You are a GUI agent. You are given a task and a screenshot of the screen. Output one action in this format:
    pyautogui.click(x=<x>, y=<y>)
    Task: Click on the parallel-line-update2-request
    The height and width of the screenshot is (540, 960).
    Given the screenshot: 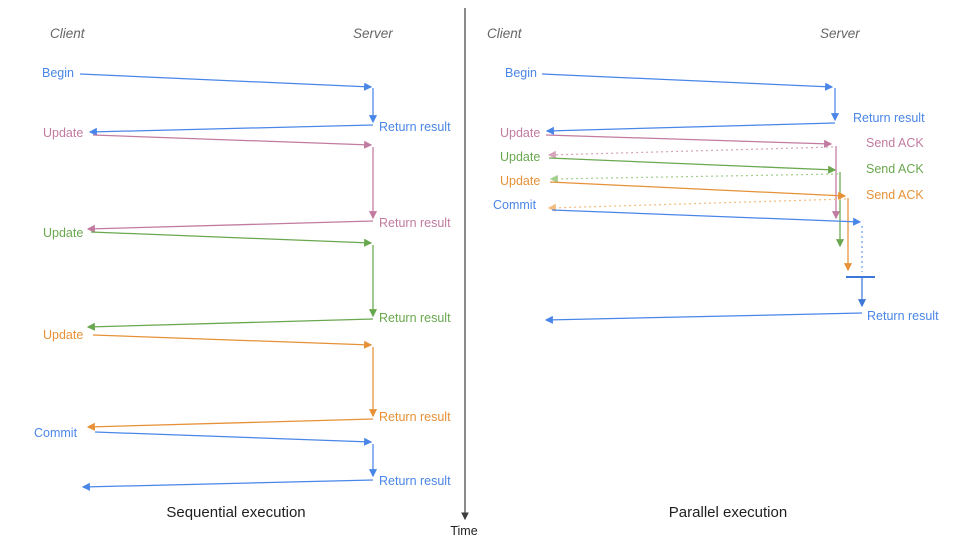 What is the action you would take?
    pyautogui.click(x=692, y=165)
    